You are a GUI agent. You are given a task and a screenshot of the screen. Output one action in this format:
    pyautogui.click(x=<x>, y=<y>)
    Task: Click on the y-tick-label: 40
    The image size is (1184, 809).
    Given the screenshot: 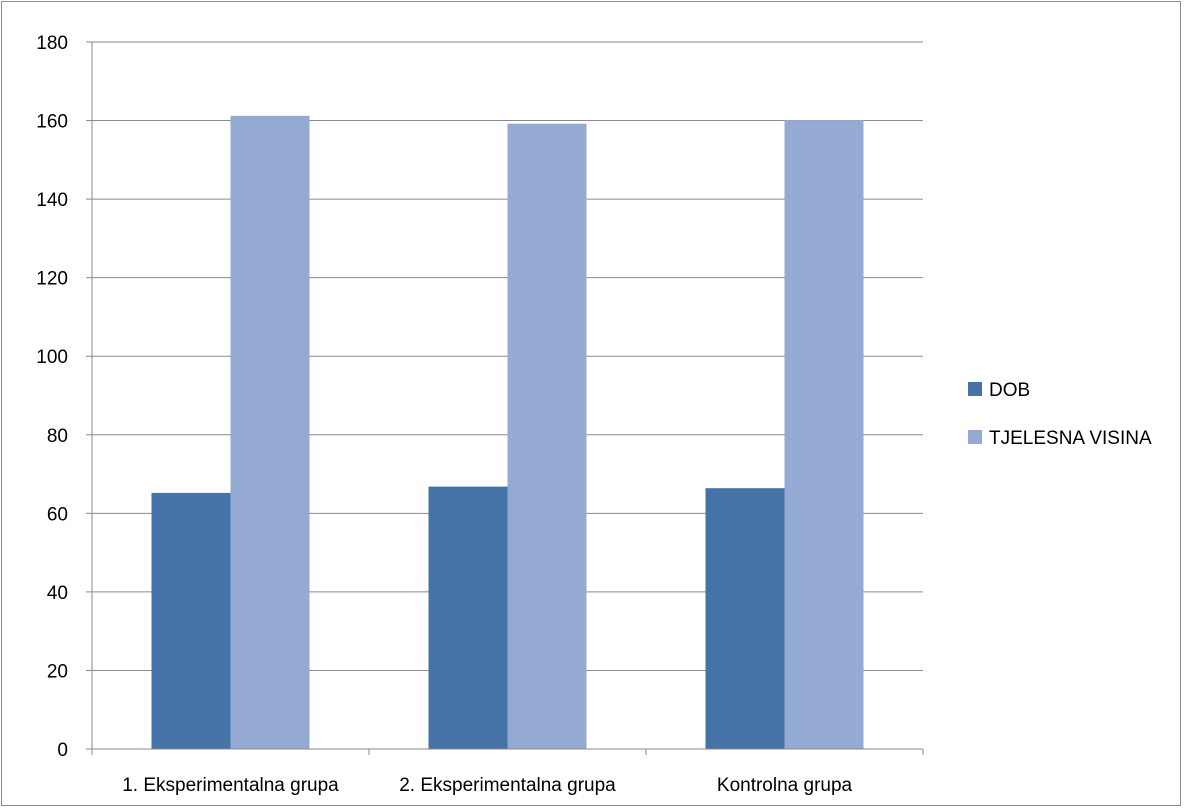 What is the action you would take?
    pyautogui.click(x=57, y=593)
    